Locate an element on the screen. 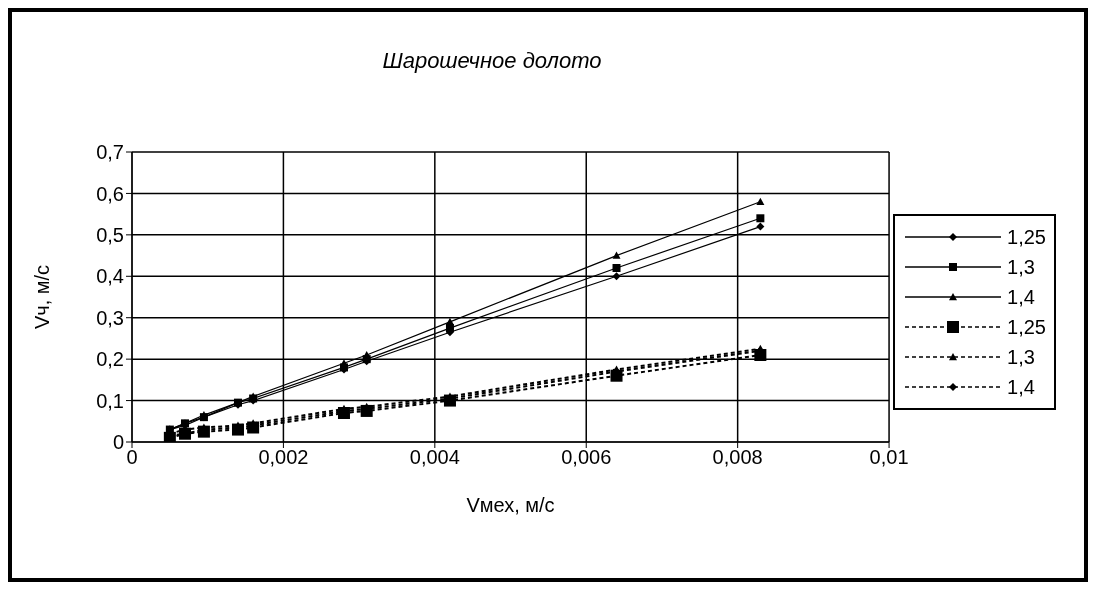  y-tick-label: 0,7 is located at coordinates (110, 152).